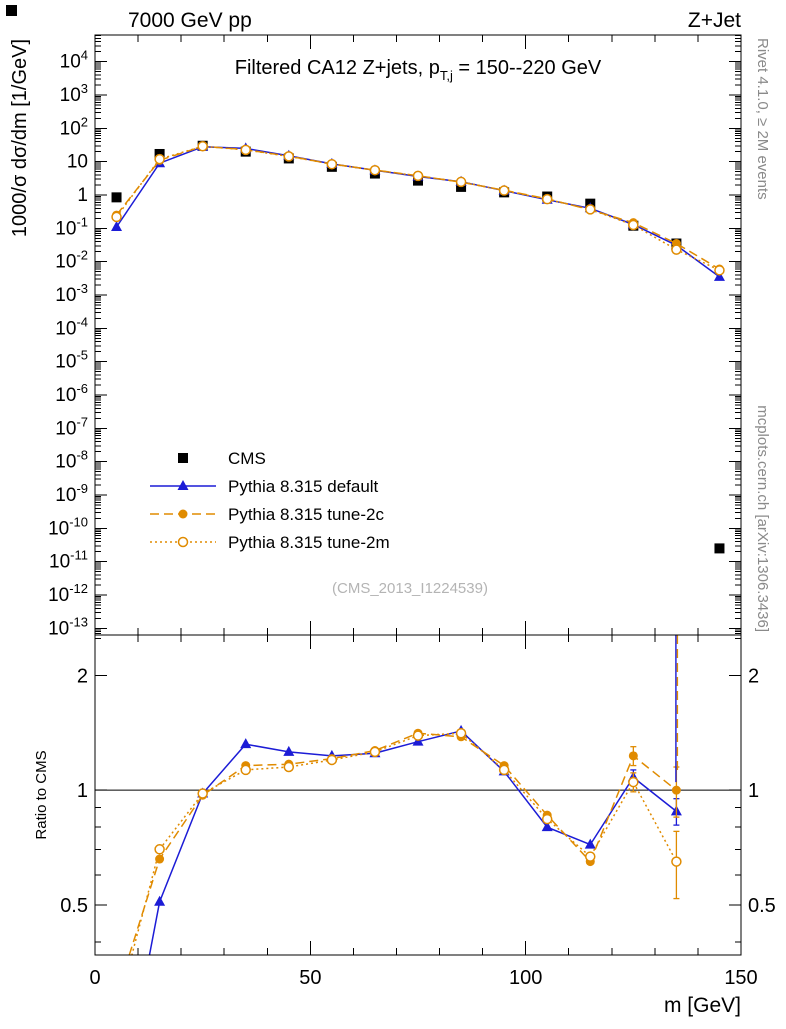 This screenshot has width=786, height=1029. What do you see at coordinates (310, 978) in the screenshot?
I see `x-tick-label: 50` at bounding box center [310, 978].